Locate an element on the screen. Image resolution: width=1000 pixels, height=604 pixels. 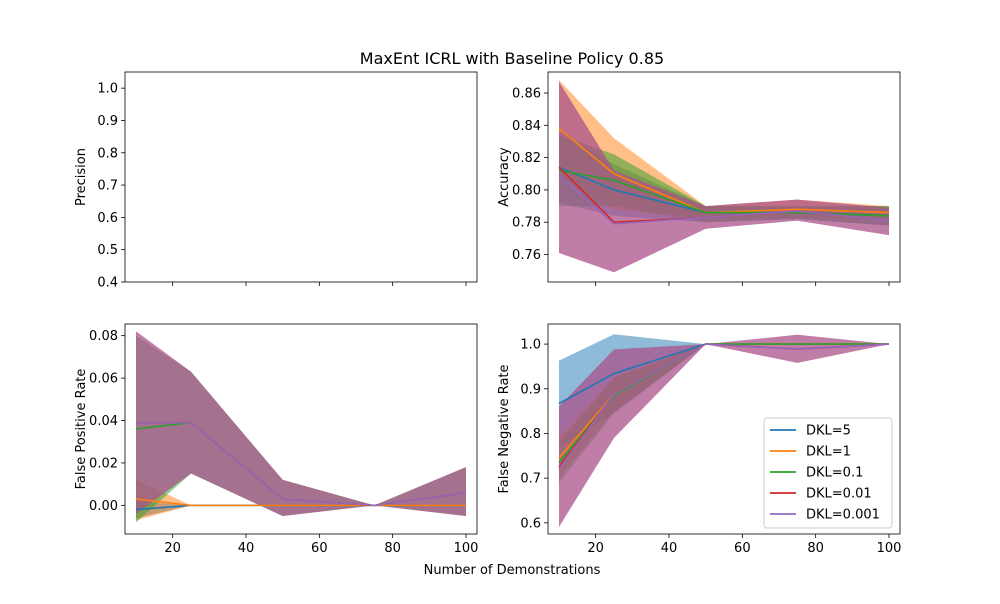
legend-label: DKL=5 is located at coordinates (828, 431).